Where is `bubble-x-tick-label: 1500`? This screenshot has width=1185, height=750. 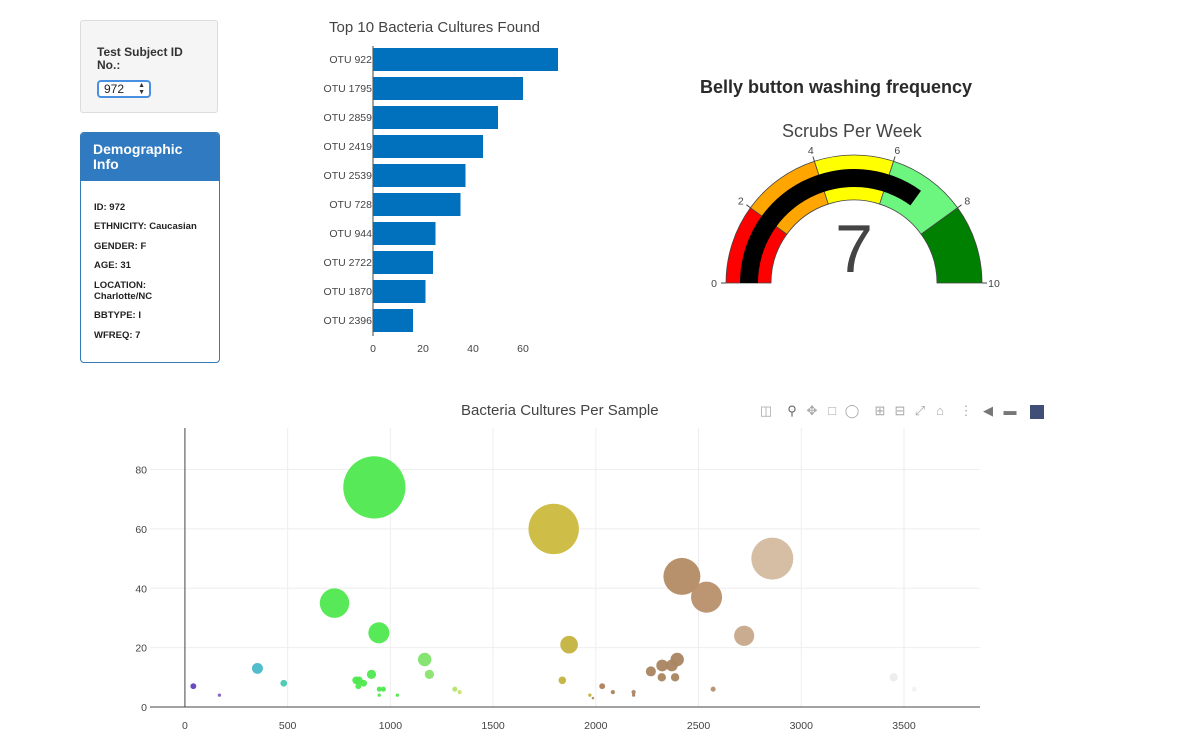
bubble-x-tick-label: 1500 is located at coordinates (493, 726).